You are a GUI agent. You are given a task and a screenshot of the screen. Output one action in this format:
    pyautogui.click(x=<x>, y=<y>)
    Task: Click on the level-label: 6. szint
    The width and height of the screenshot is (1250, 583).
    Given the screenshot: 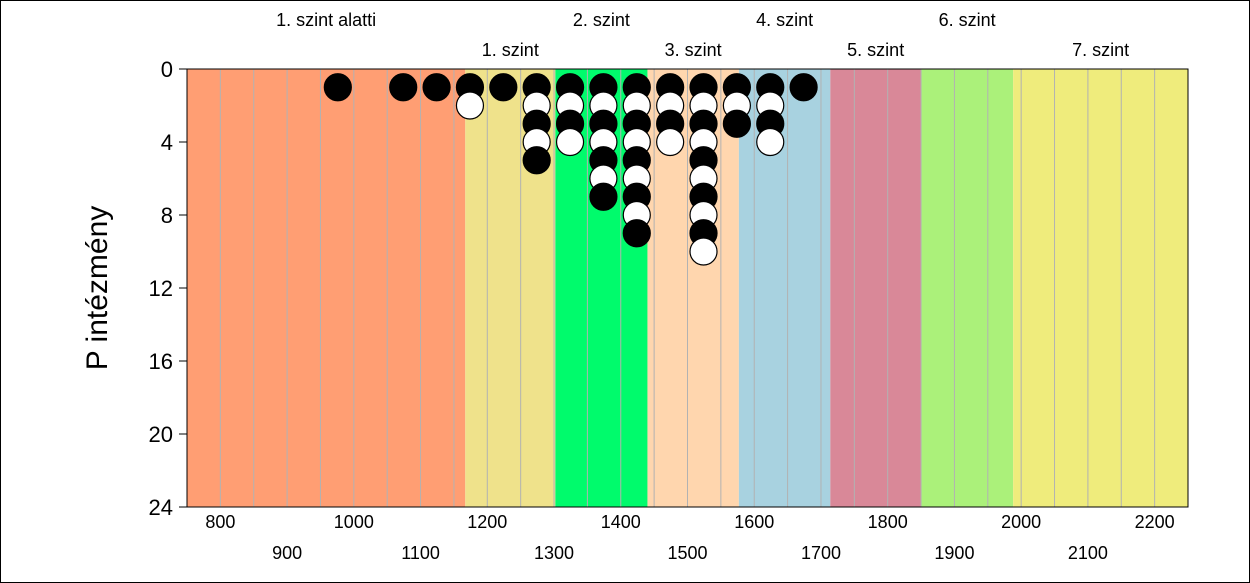 What is the action you would take?
    pyautogui.click(x=967, y=20)
    